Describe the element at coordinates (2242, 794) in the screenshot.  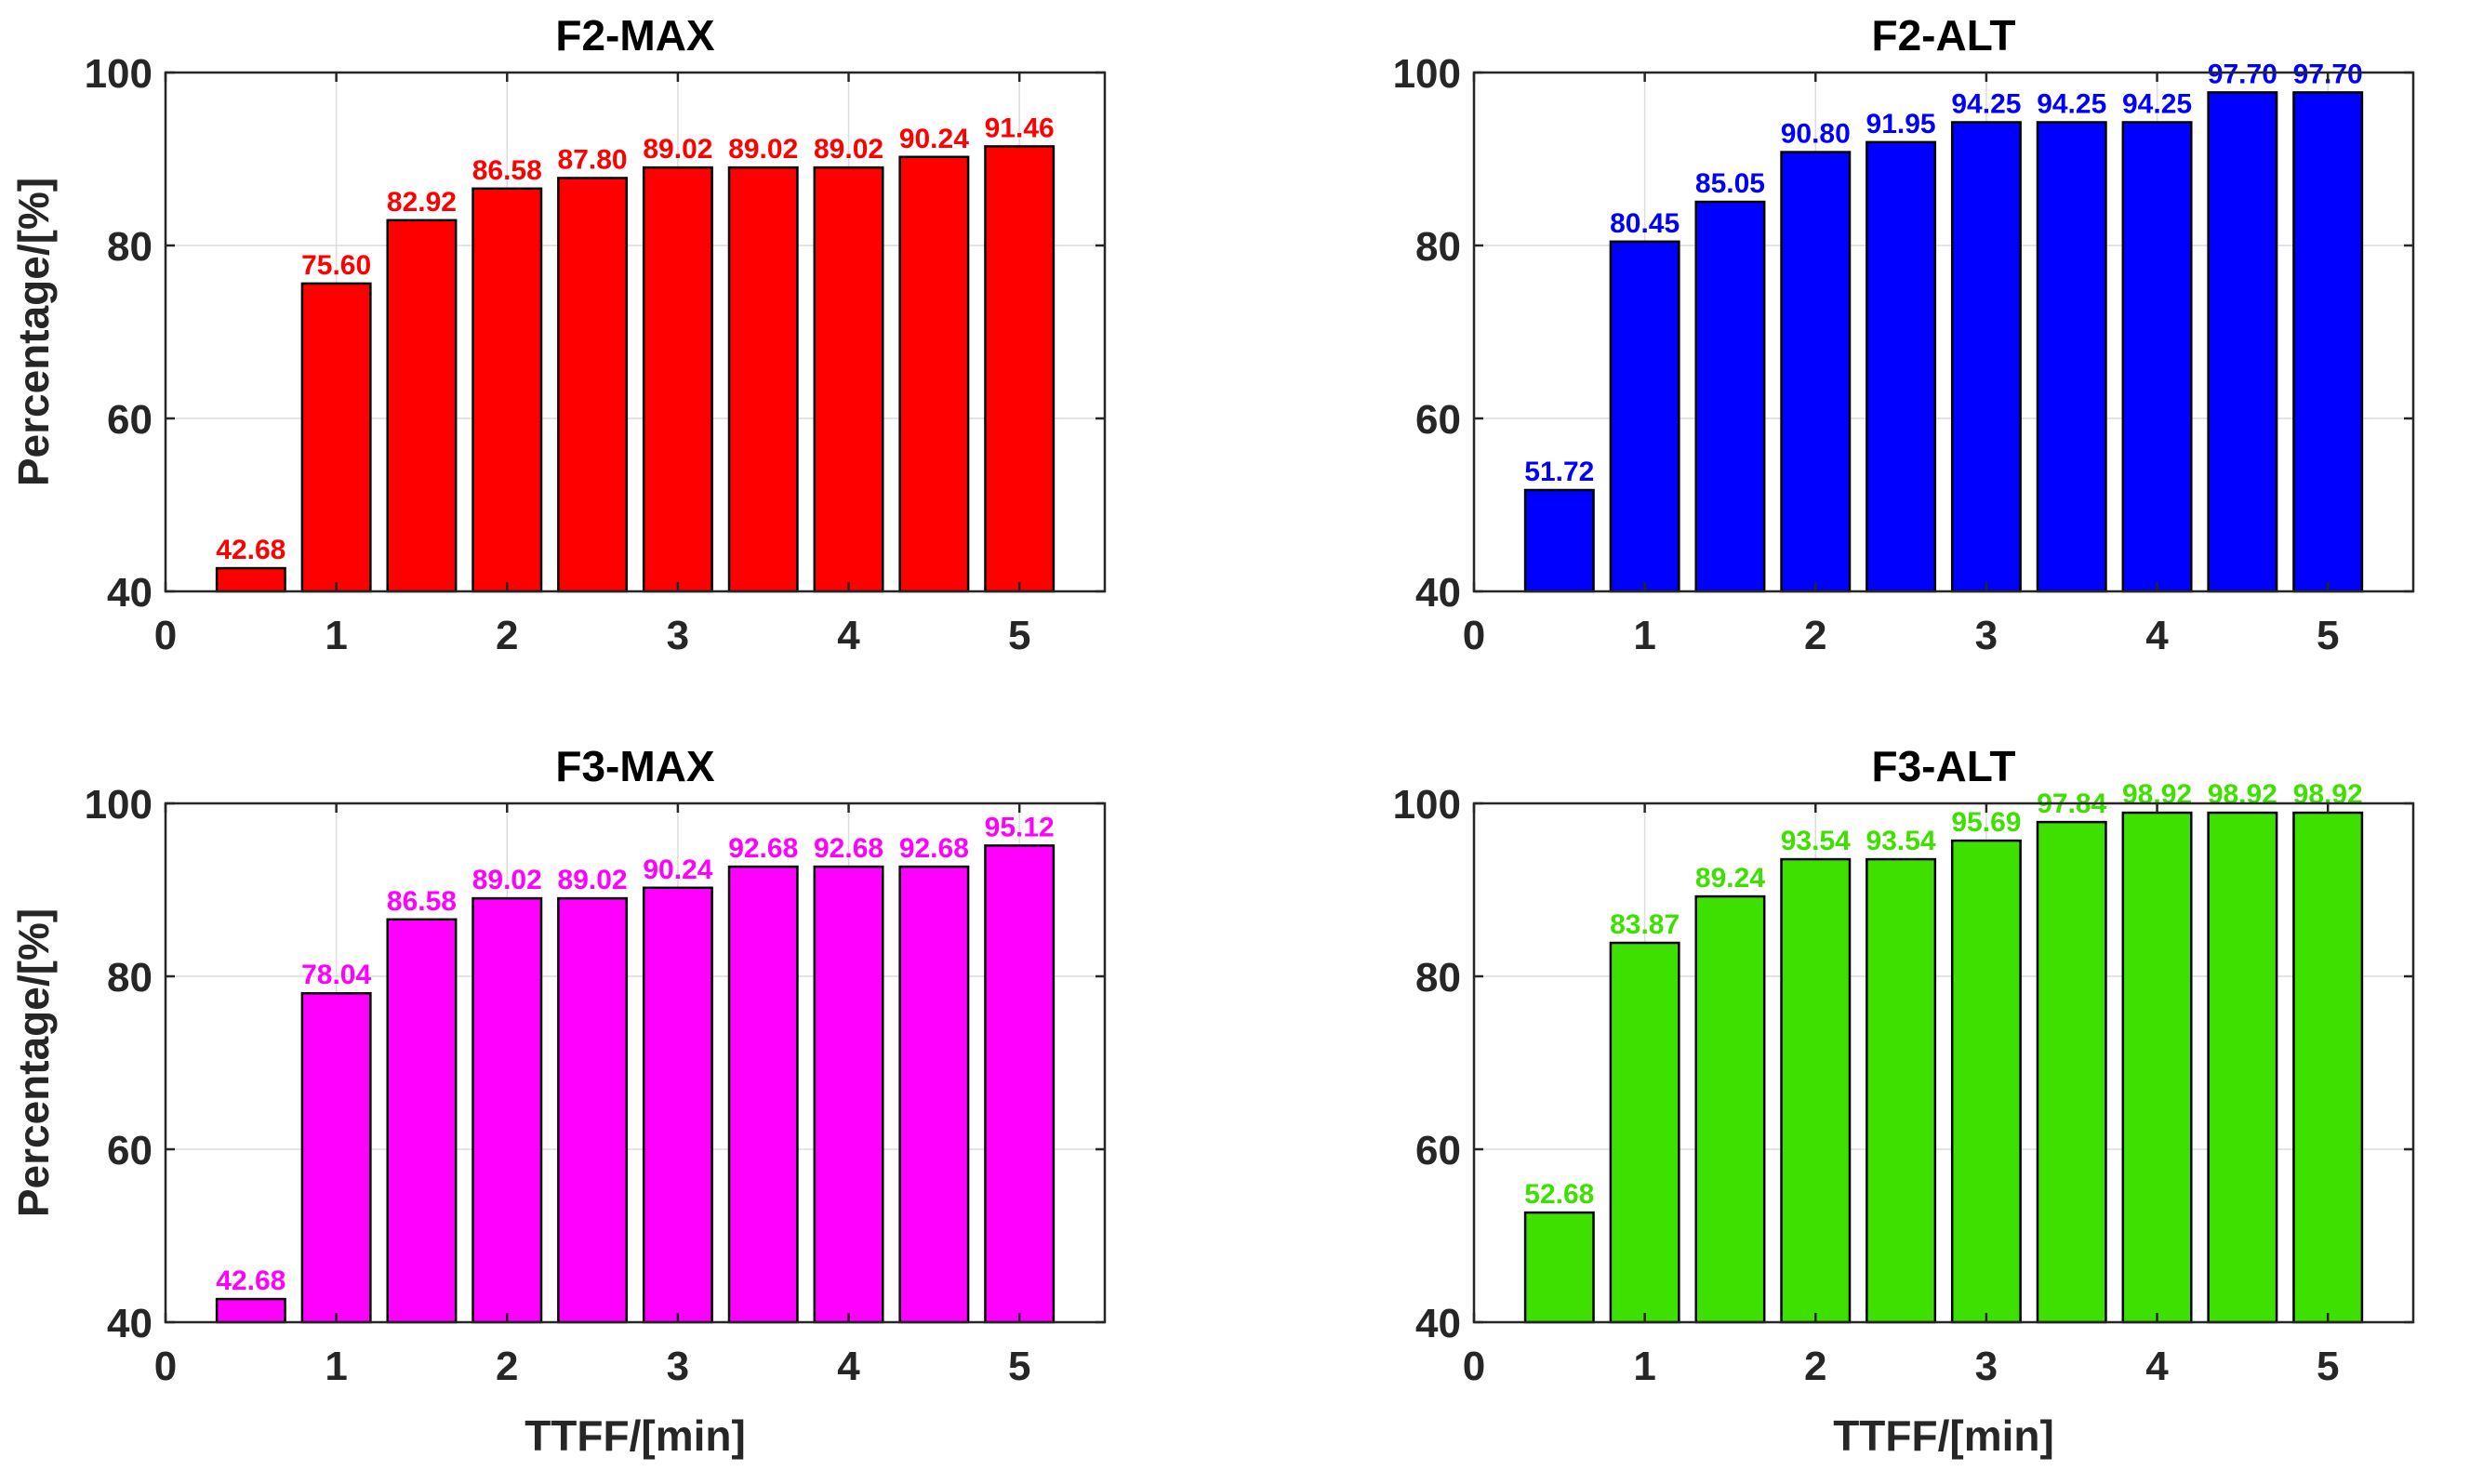
I see `bar-value-label: 98.92` at that location.